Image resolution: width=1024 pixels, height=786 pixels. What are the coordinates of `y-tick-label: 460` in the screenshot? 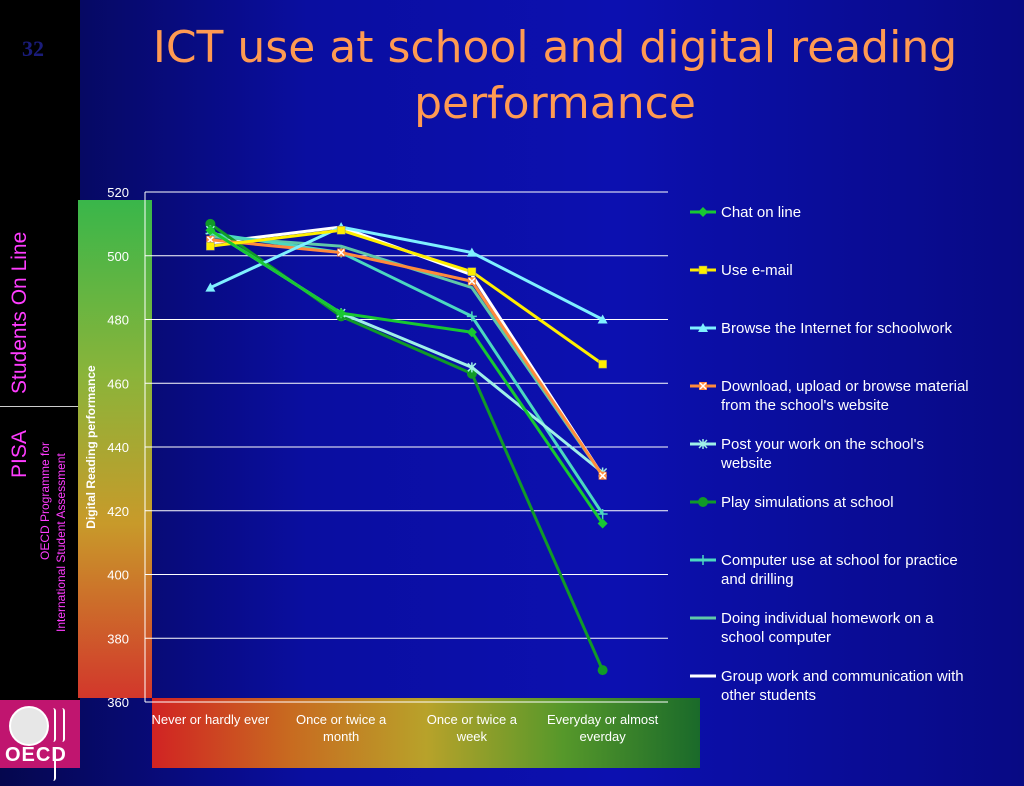 It's located at (118, 383).